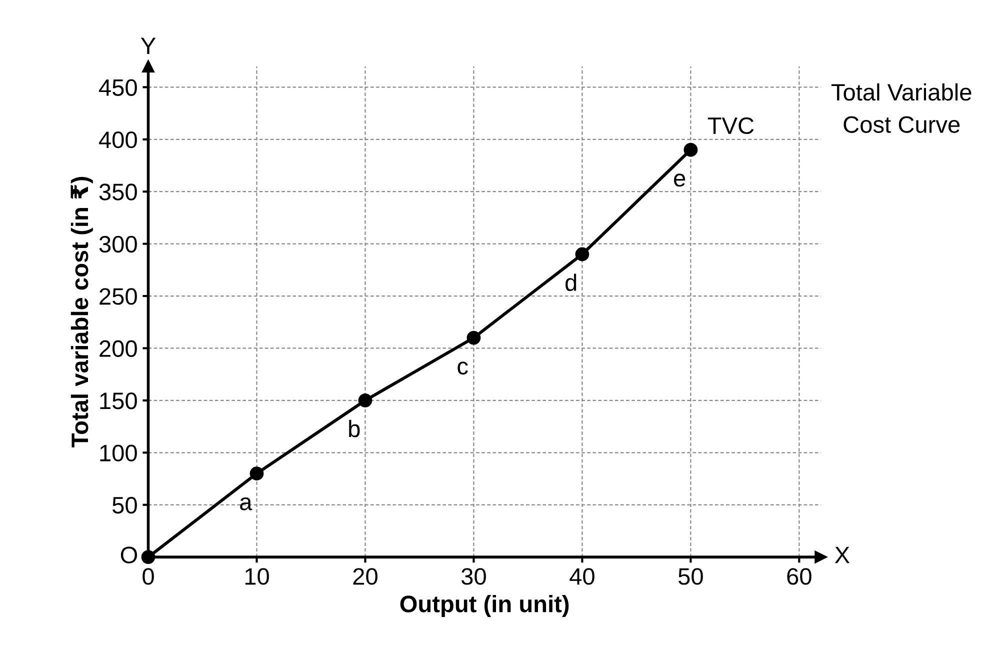 The width and height of the screenshot is (995, 650). What do you see at coordinates (124, 505) in the screenshot?
I see `y-tick-label: 50` at bounding box center [124, 505].